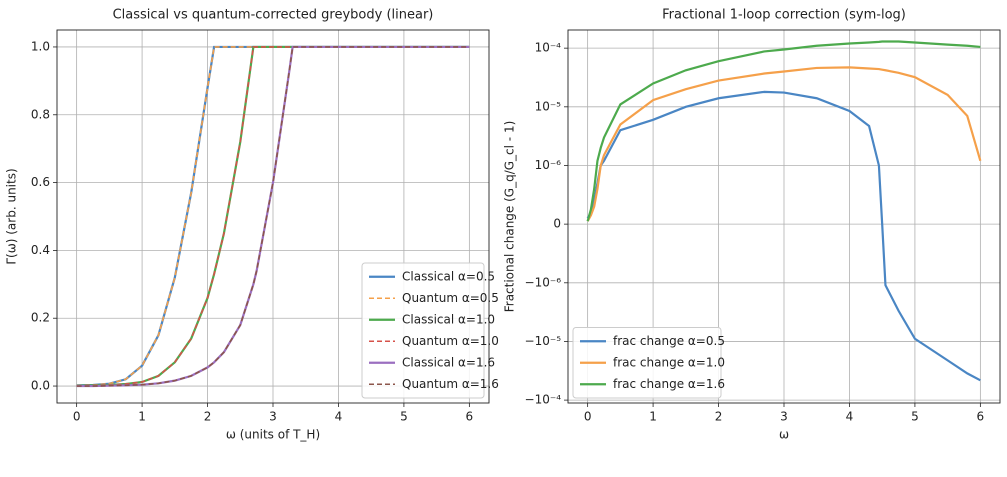  What do you see at coordinates (543, 400) in the screenshot?
I see `y-tick-label: −10⁻⁴` at bounding box center [543, 400].